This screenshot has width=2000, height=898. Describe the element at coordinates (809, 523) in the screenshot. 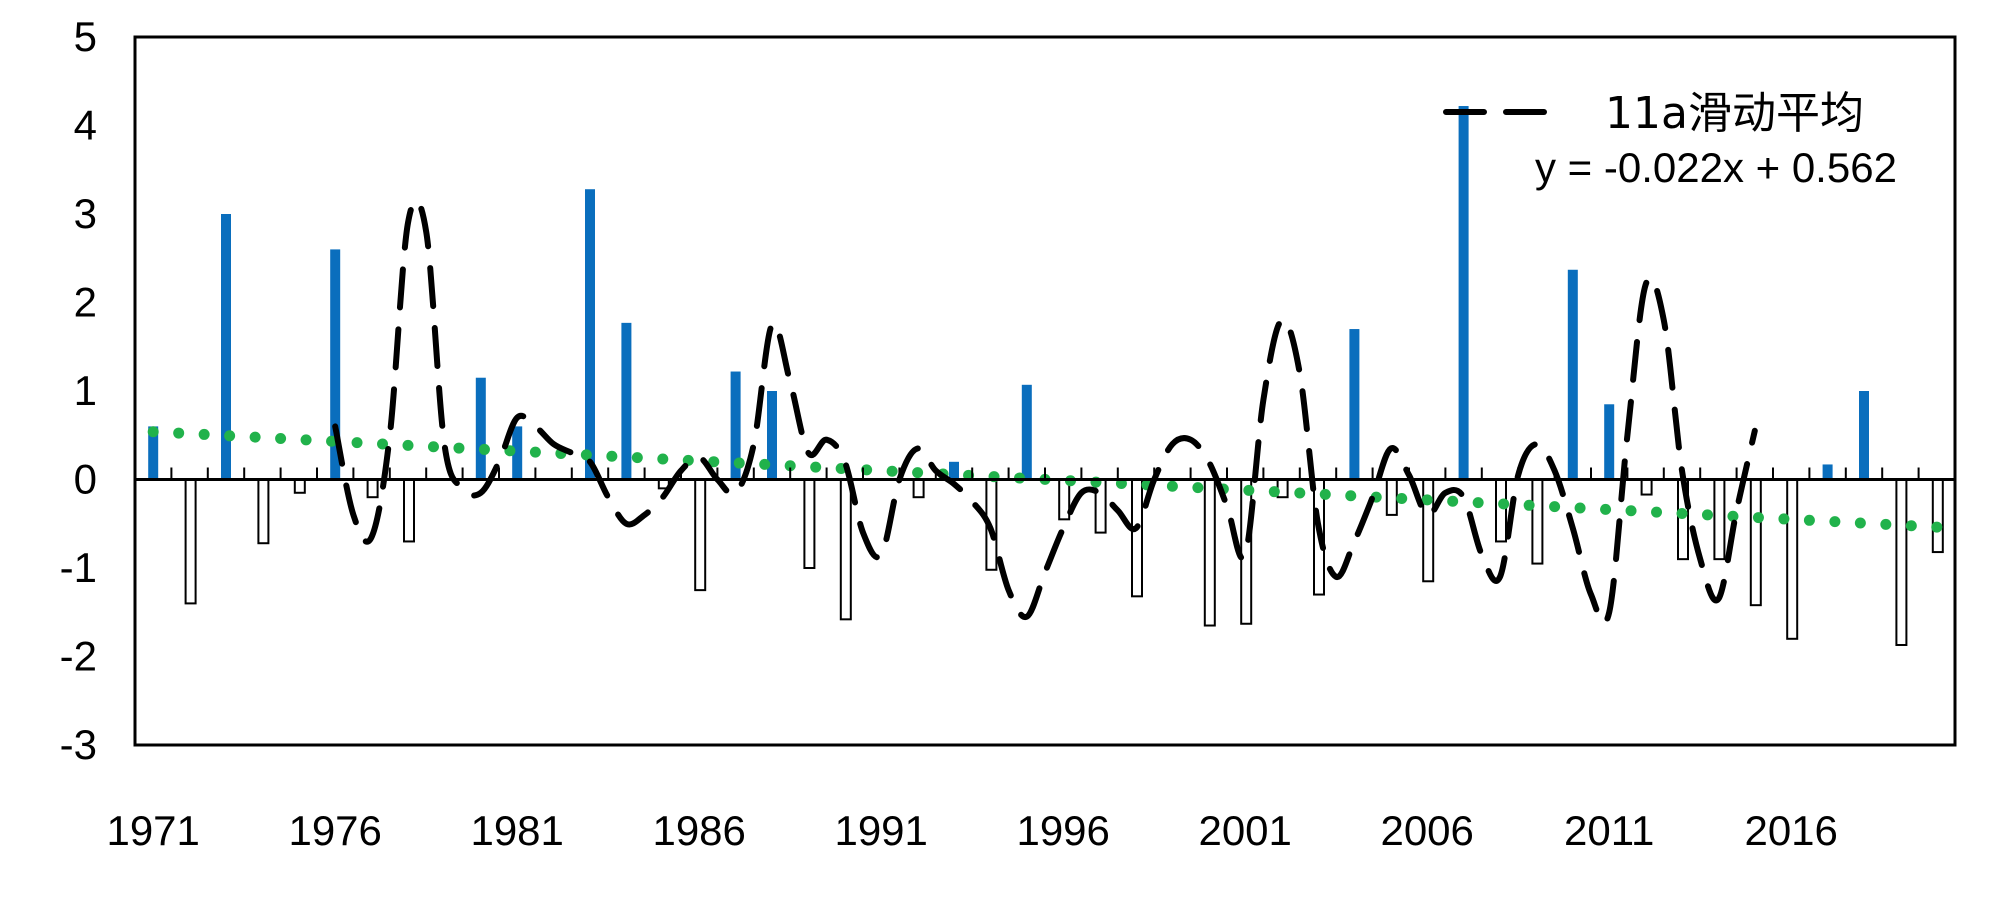

I see `bar-1989` at that location.